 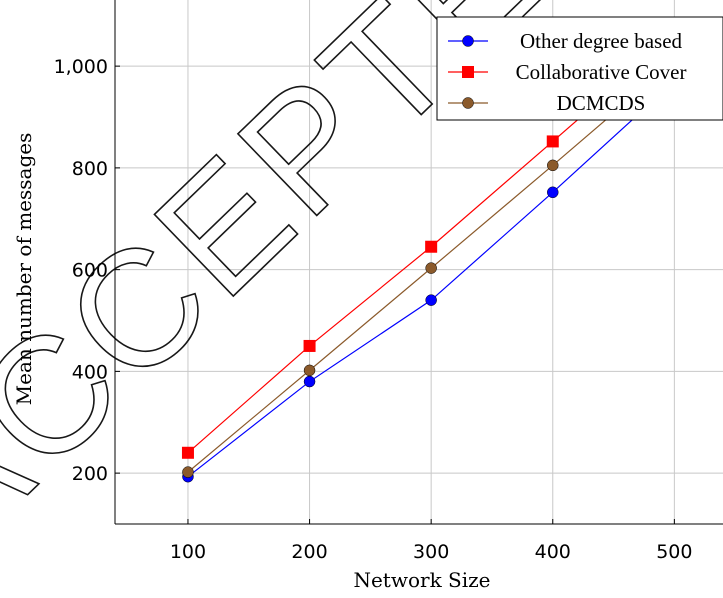 What do you see at coordinates (546, 103) in the screenshot?
I see `legend-item: DCMCDS` at bounding box center [546, 103].